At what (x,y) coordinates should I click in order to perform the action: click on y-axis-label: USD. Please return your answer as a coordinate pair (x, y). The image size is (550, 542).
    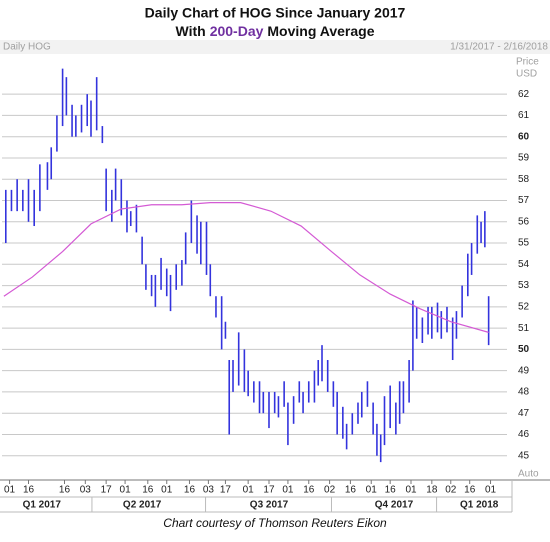
    Looking at the image, I should click on (526, 74).